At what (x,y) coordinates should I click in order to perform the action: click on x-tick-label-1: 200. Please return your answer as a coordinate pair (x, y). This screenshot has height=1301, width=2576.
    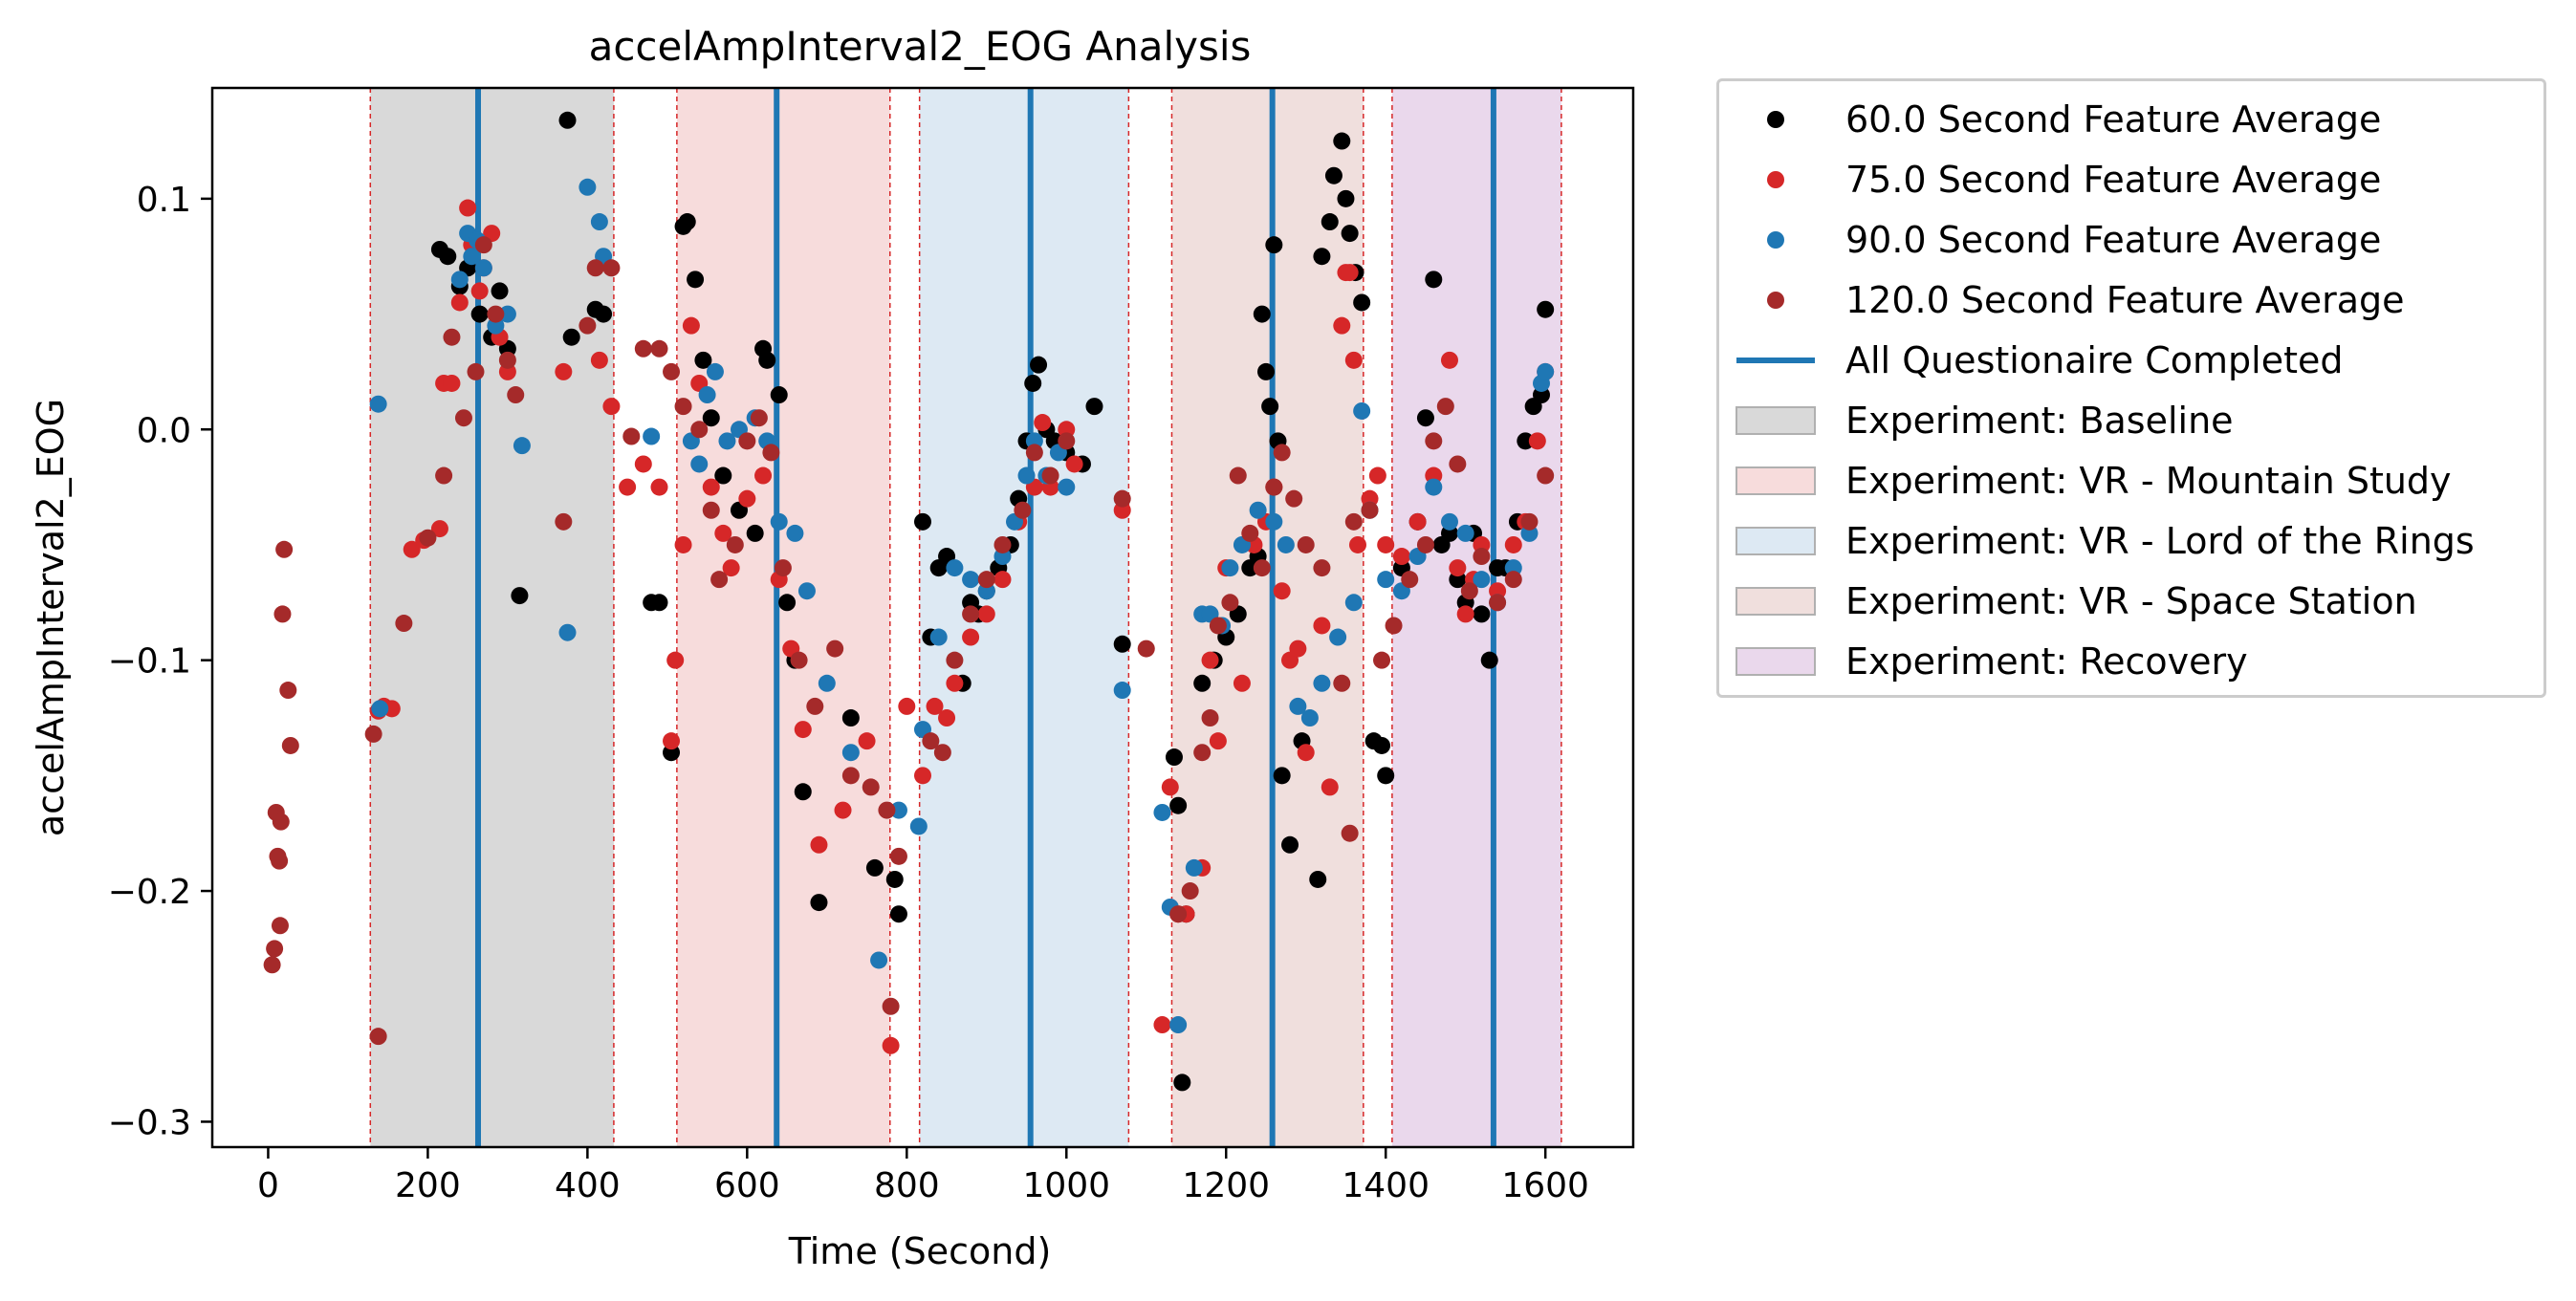
    Looking at the image, I should click on (428, 1185).